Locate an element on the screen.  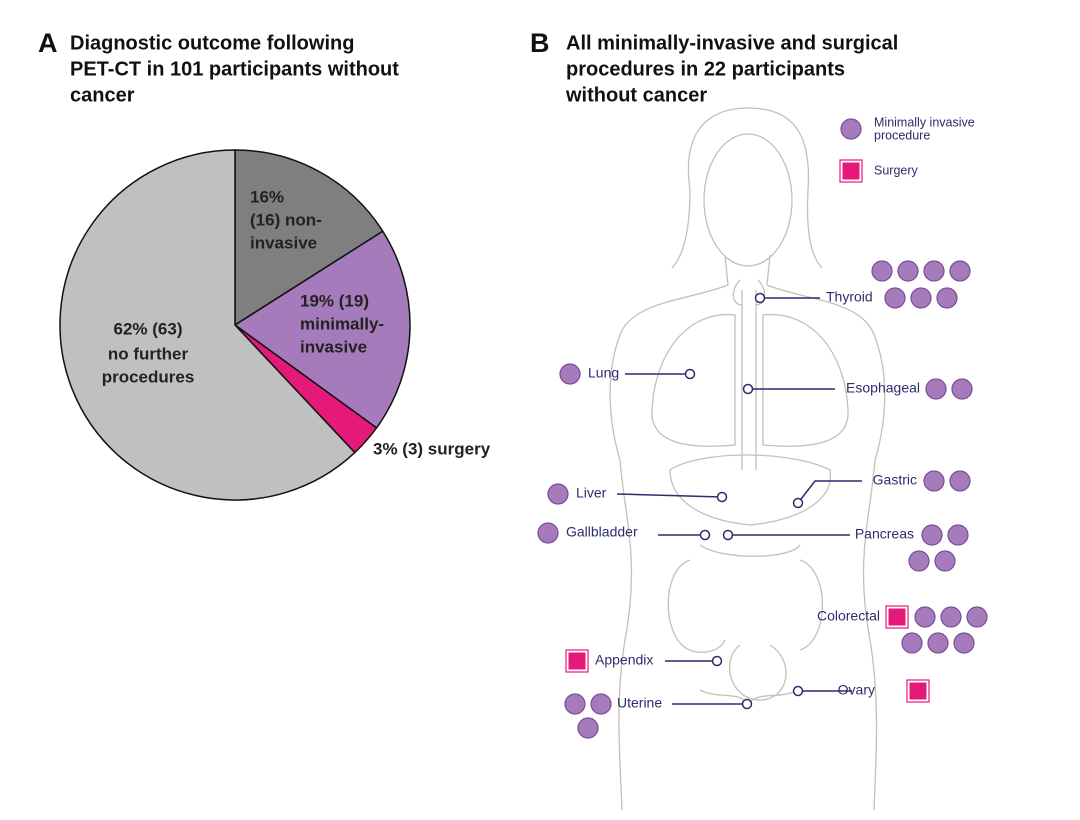
organ-label: Esophageal is located at coordinates (883, 388).